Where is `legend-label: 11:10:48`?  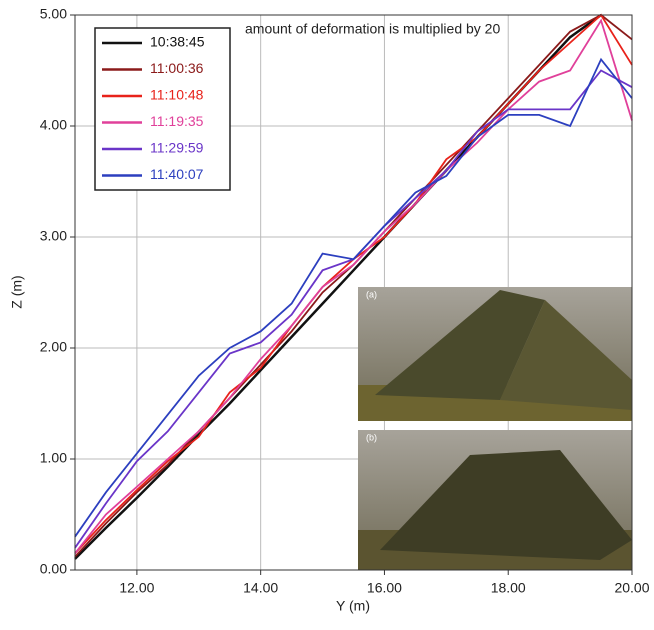
legend-label: 11:10:48 is located at coordinates (177, 95).